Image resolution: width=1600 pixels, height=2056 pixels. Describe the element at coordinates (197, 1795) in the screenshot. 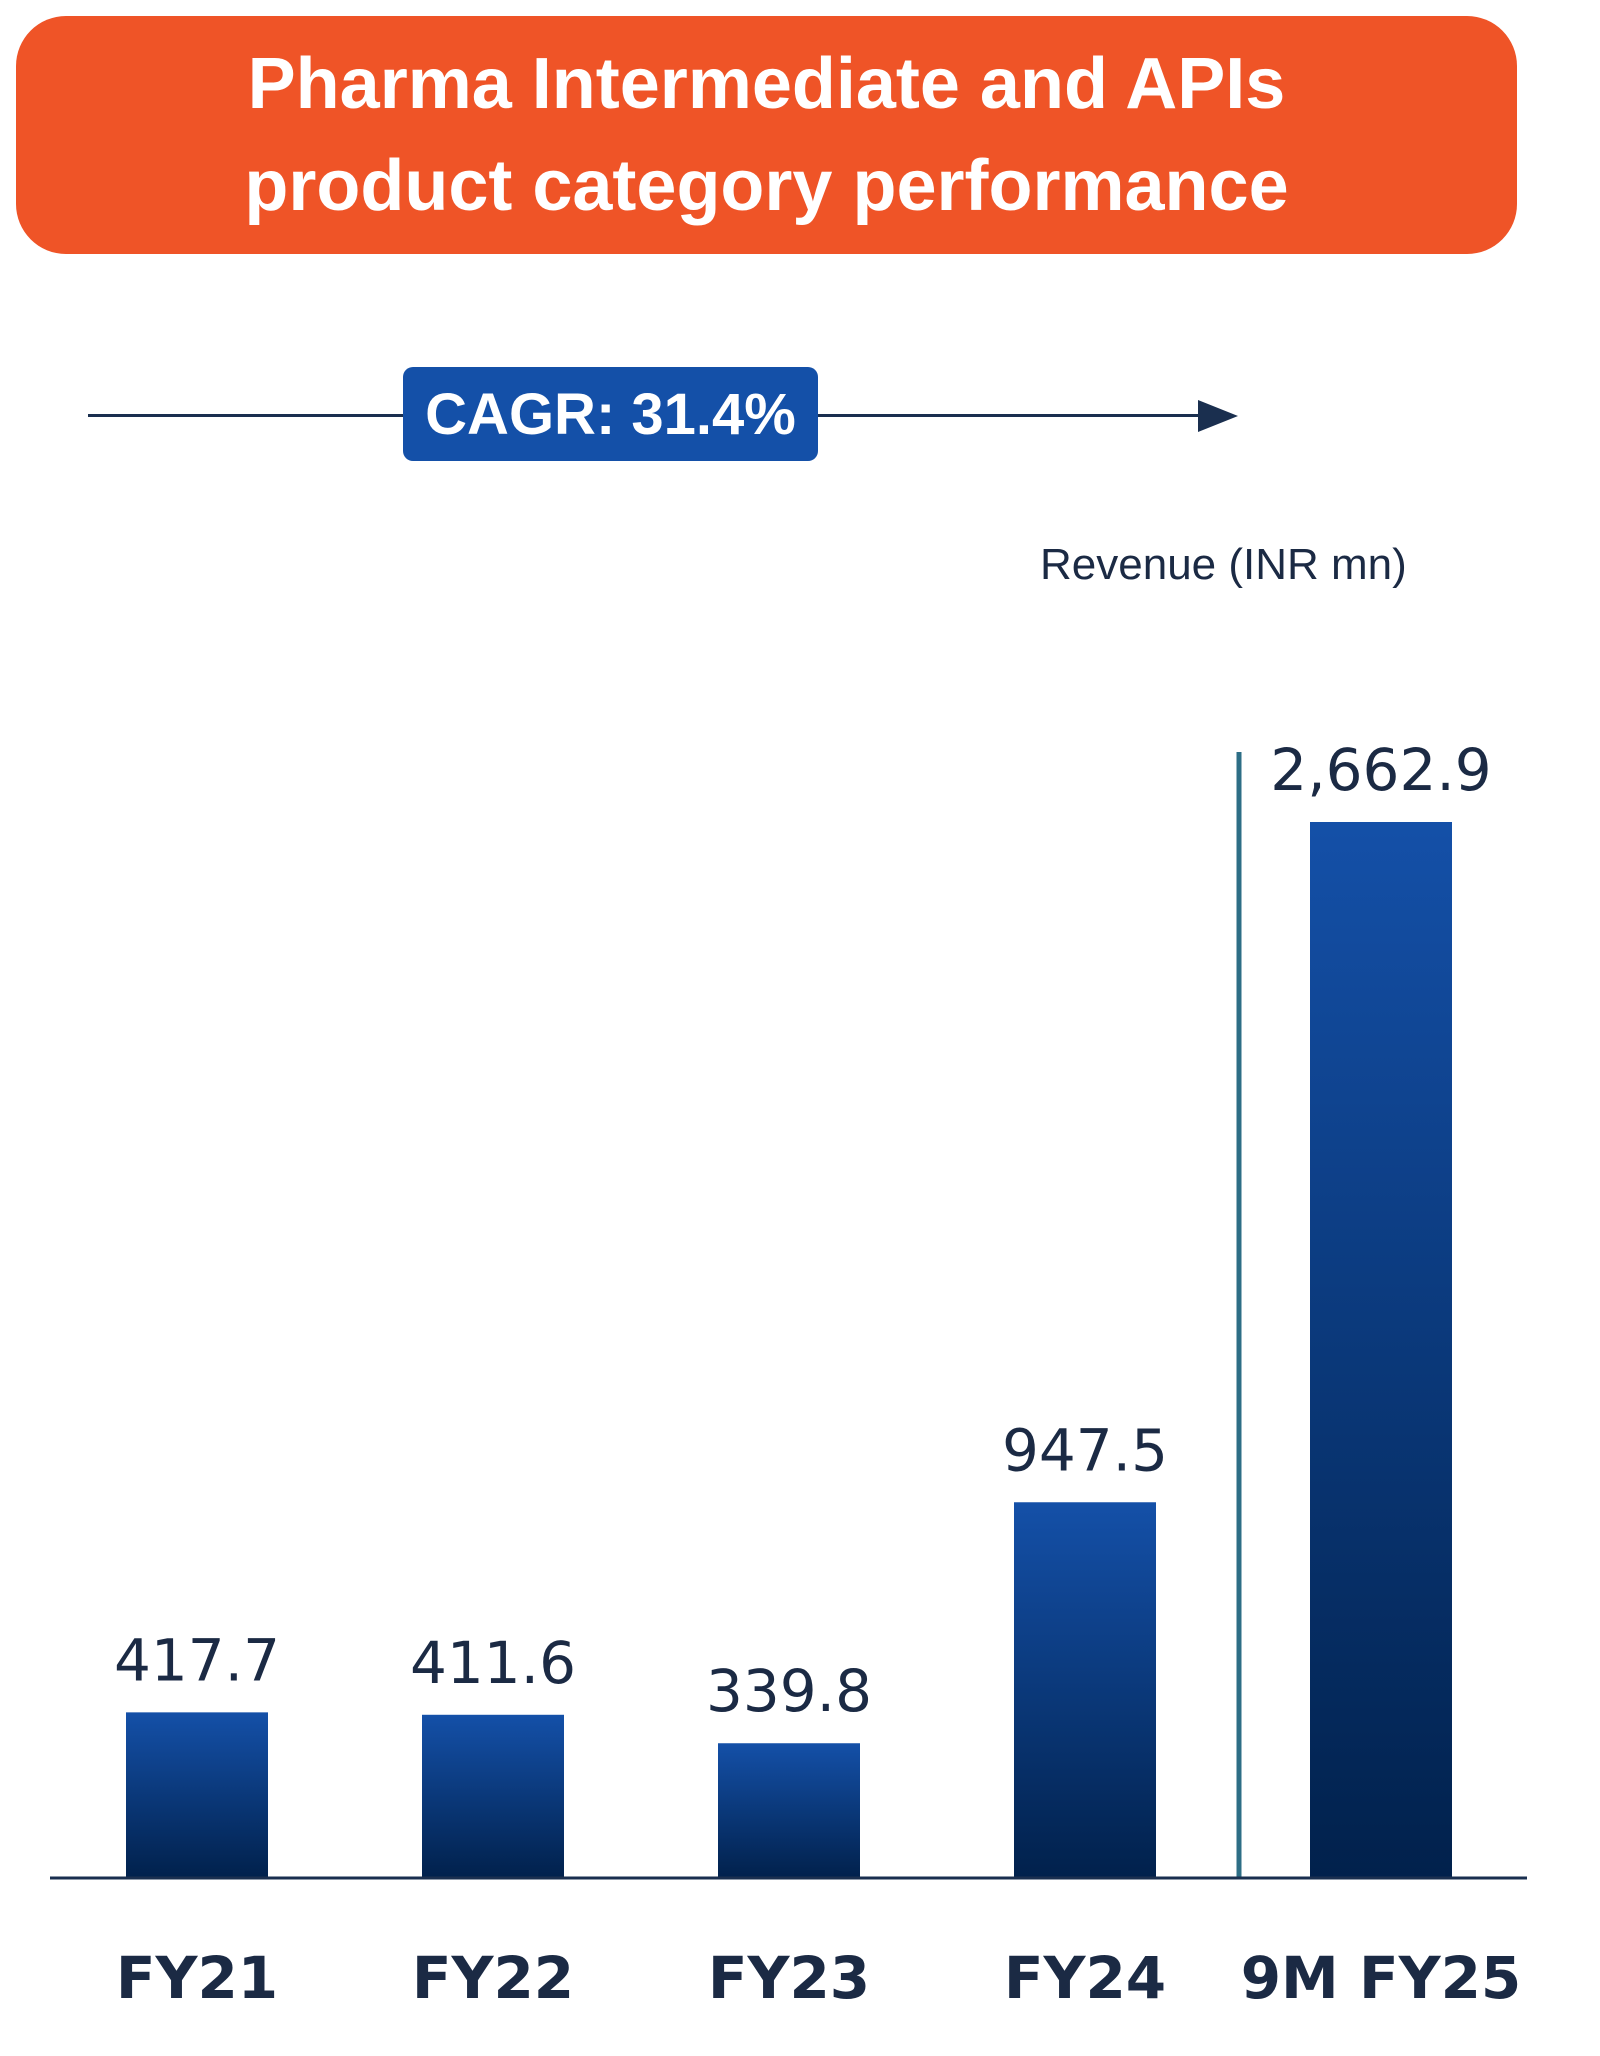

I see `bar-fy21` at that location.